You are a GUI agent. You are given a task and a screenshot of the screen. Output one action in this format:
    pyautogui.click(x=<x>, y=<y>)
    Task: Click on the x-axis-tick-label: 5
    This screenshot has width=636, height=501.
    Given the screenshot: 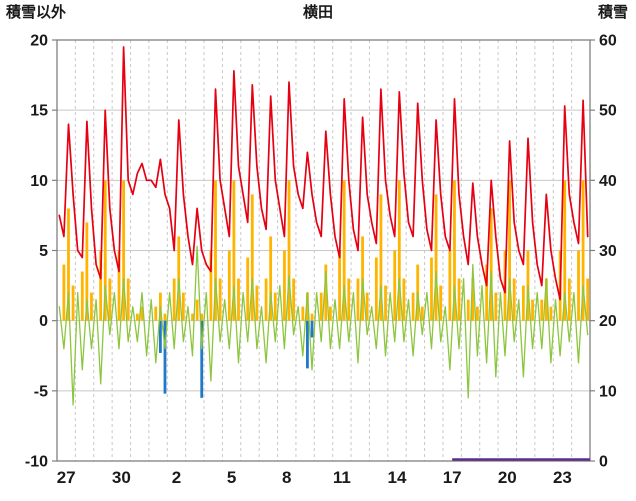 What is the action you would take?
    pyautogui.click(x=231, y=477)
    